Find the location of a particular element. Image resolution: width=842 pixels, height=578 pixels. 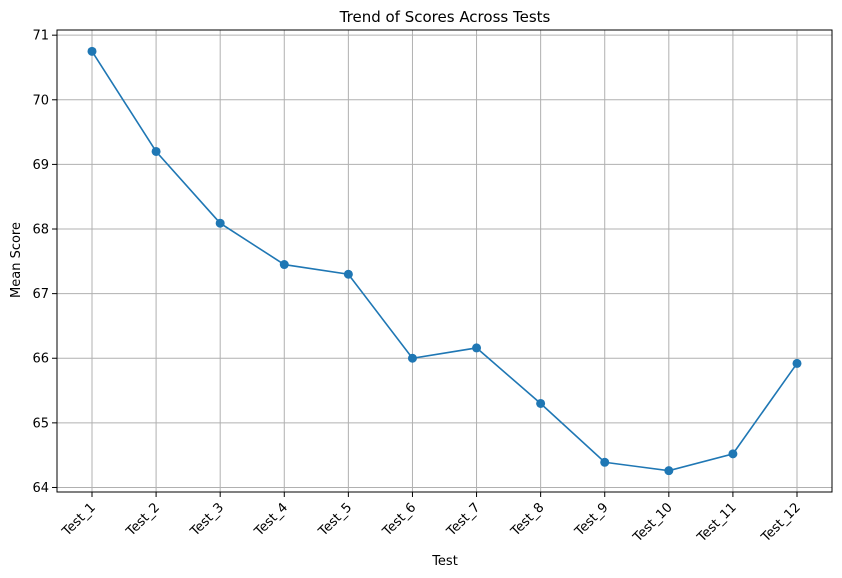

y-tick-label: 64 is located at coordinates (40, 488).